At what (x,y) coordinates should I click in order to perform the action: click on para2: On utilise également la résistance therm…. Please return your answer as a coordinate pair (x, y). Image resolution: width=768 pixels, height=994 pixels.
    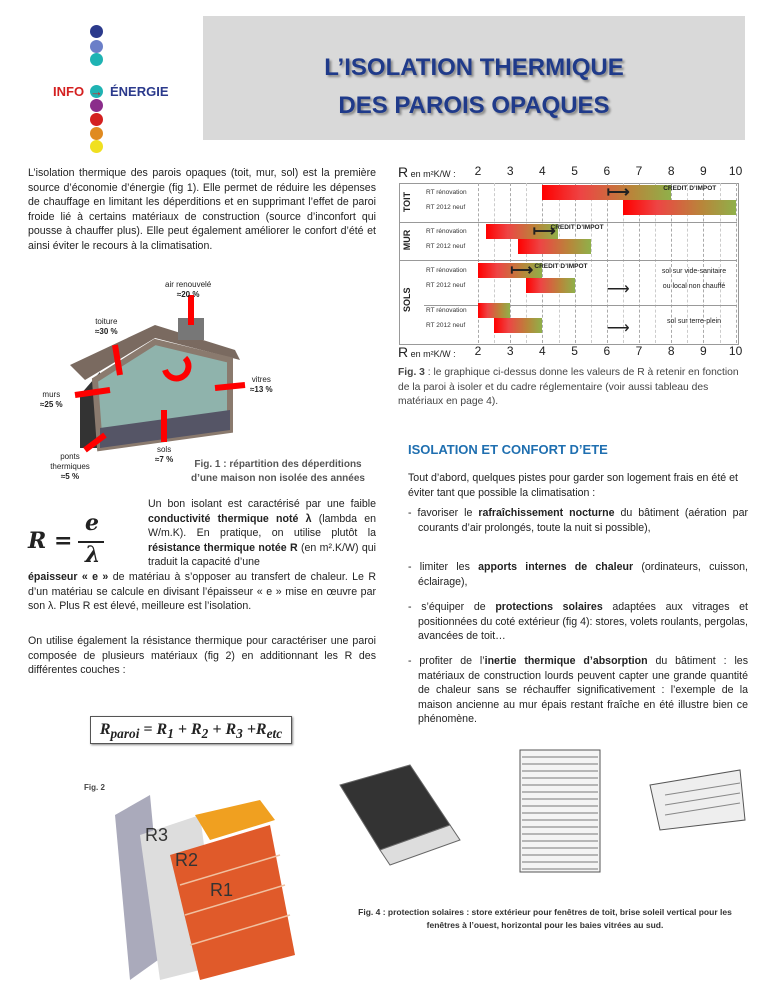
    Looking at the image, I should click on (202, 656).